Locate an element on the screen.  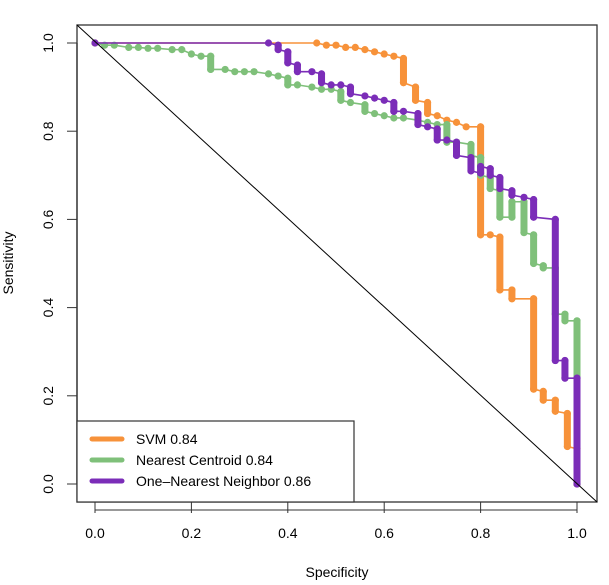
y-tick-label: 0.0 is located at coordinates (48, 484).